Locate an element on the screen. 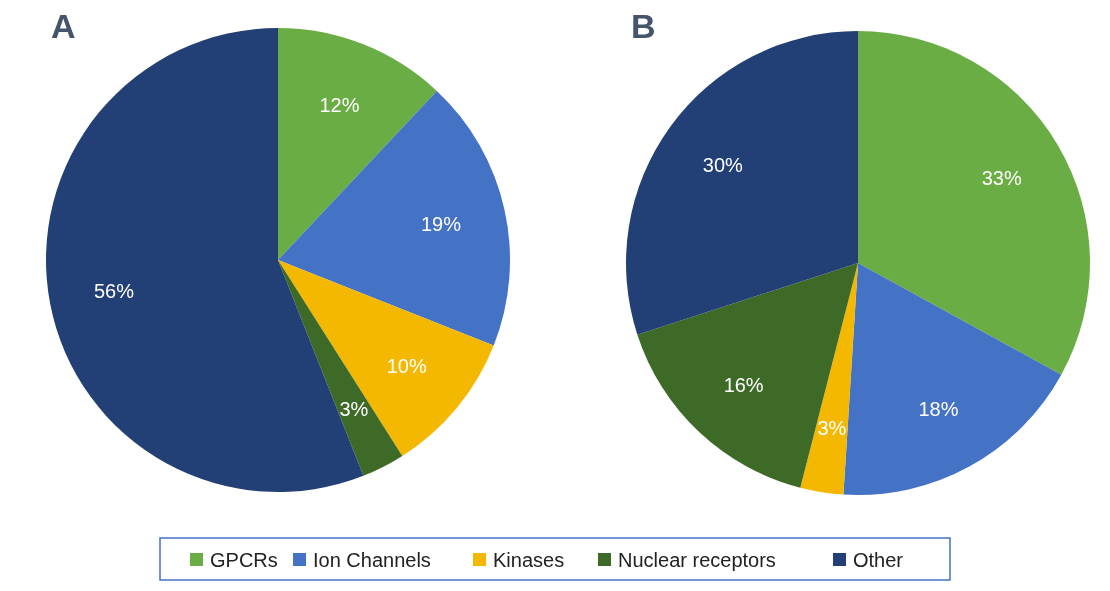 The image size is (1110, 591). legend-label: Ion Channels is located at coordinates (372, 560).